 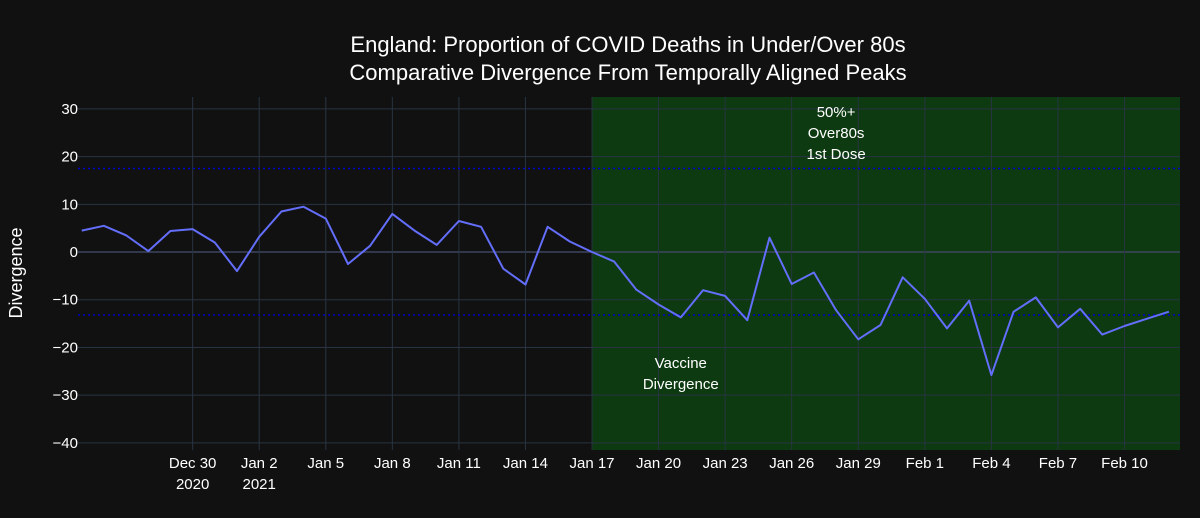 I want to click on y-tick-label: −40, so click(x=65, y=443).